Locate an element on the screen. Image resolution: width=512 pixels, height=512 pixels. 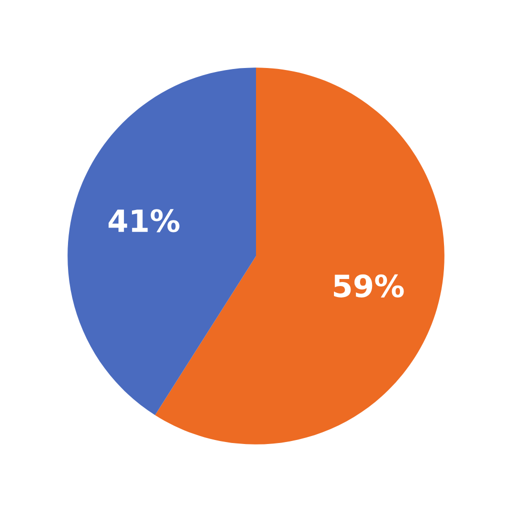
data-label: 59% is located at coordinates (369, 286).